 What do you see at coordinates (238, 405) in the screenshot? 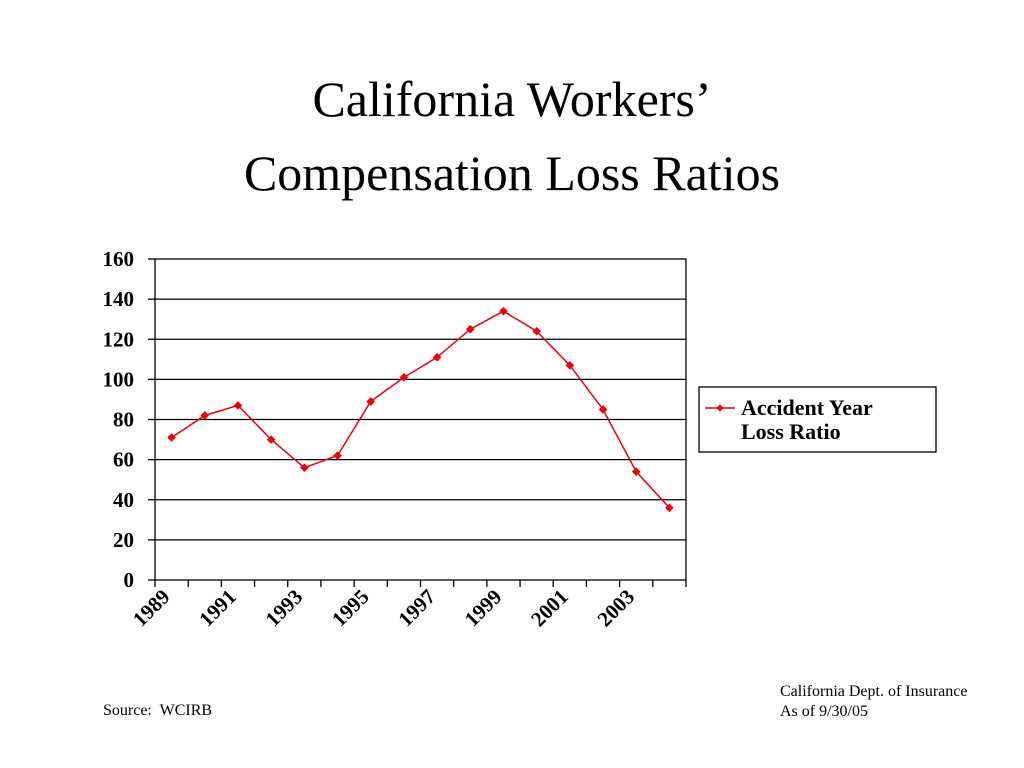
I see `data-point-1991` at bounding box center [238, 405].